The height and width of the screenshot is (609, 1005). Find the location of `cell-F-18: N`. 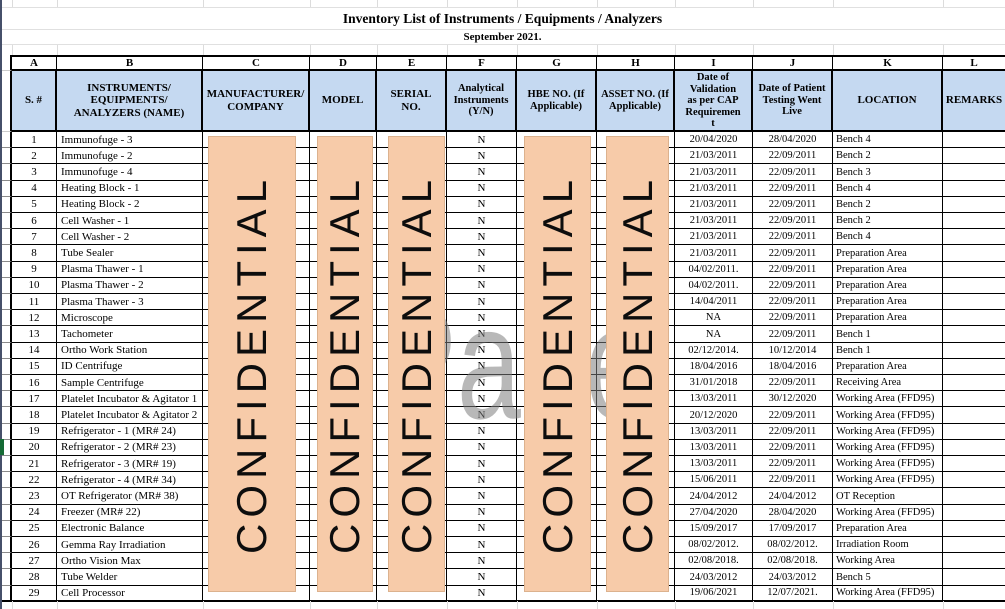

cell-F-18: N is located at coordinates (482, 415).